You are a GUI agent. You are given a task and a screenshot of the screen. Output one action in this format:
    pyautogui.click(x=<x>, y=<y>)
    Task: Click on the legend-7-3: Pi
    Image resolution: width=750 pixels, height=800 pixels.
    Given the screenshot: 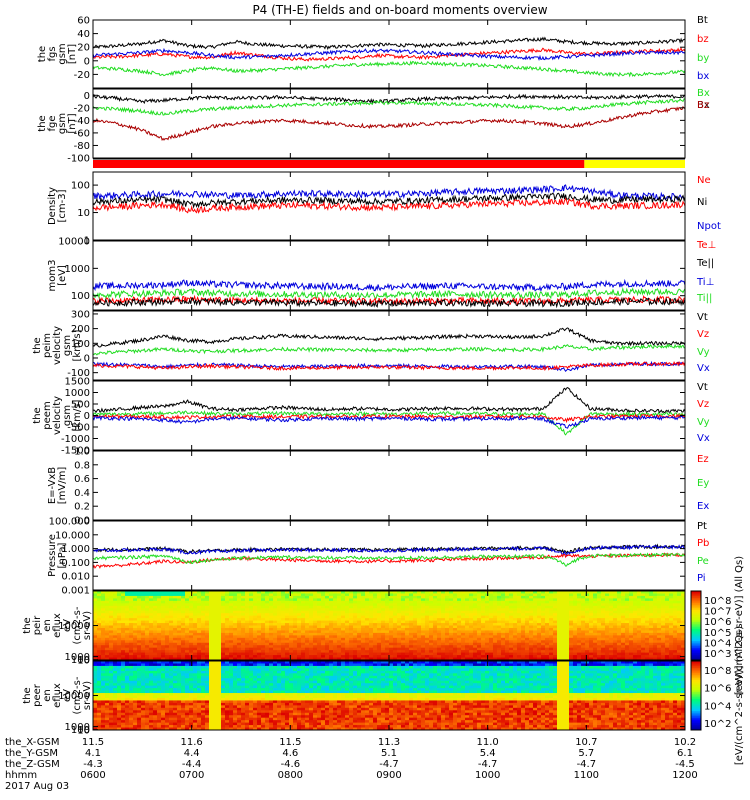 What is the action you would take?
    pyautogui.click(x=701, y=578)
    